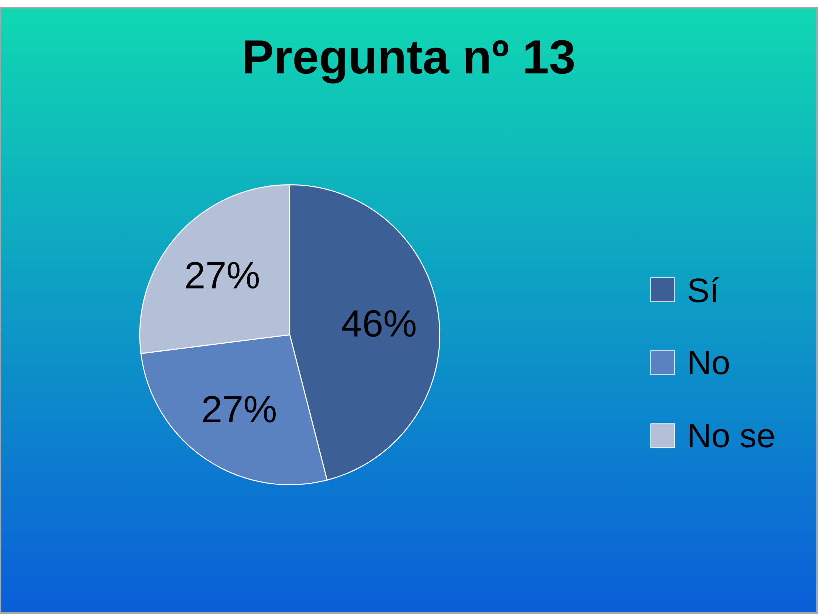 The height and width of the screenshot is (614, 818). Describe the element at coordinates (732, 436) in the screenshot. I see `legend-label: No se` at that location.